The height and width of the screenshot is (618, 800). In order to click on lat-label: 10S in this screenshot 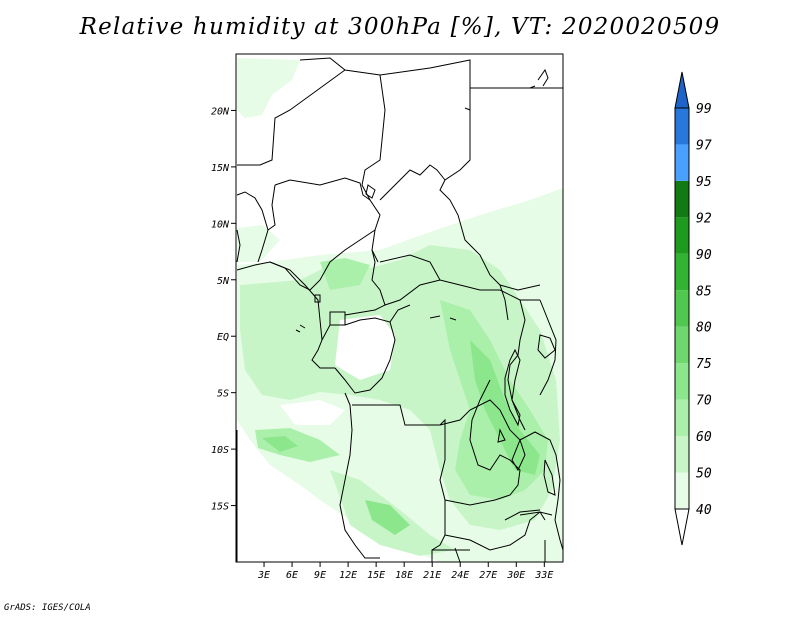, I will do `click(220, 450)`.